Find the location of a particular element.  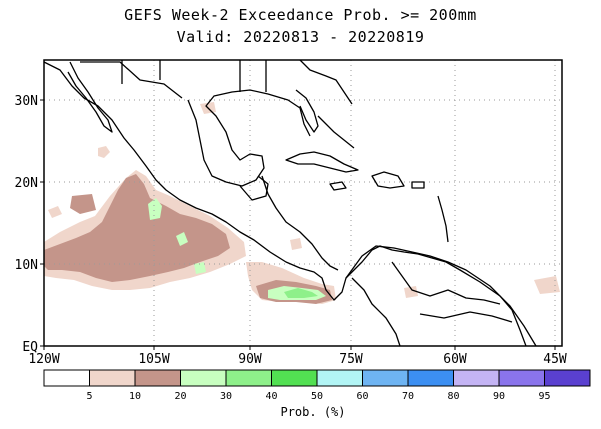

prob-20-30-off-mexico-b is located at coordinates (182, 239).